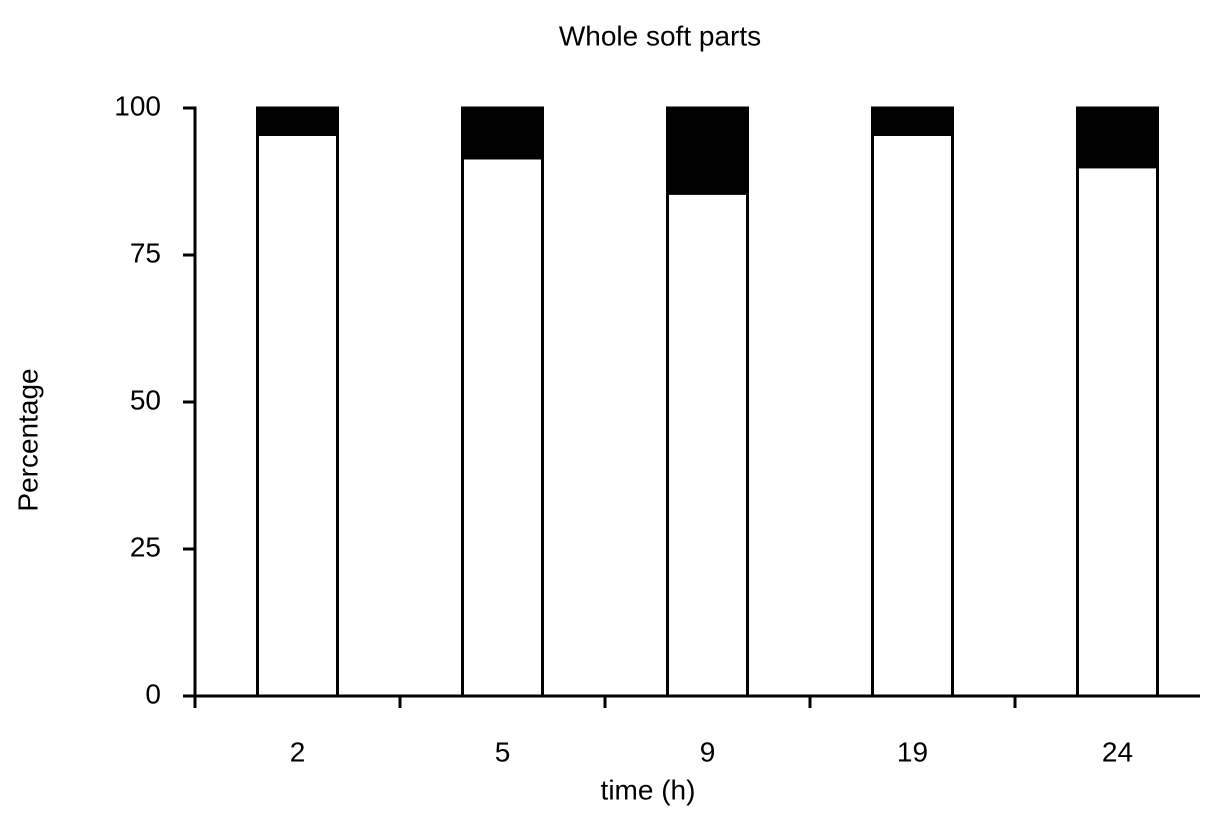  I want to click on y-tick-label: 25, so click(145, 546).